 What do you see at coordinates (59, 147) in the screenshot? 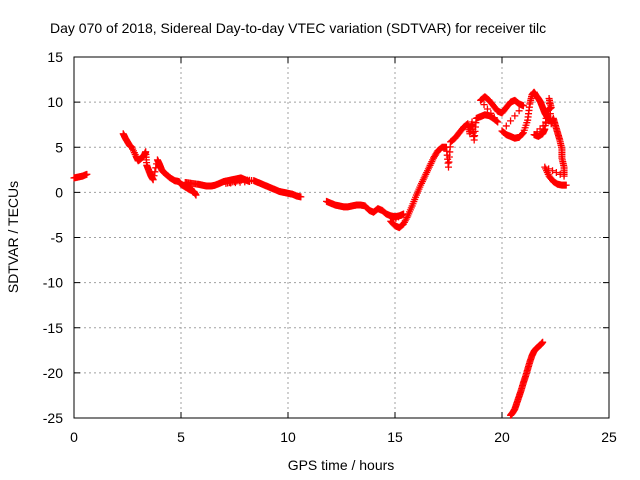
I see `y-tick-label: 5` at bounding box center [59, 147].